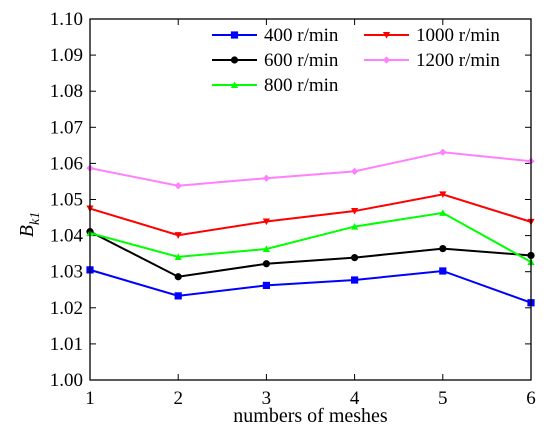  Describe the element at coordinates (35, 218) in the screenshot. I see `y-axis-title-subscript: k1` at that location.